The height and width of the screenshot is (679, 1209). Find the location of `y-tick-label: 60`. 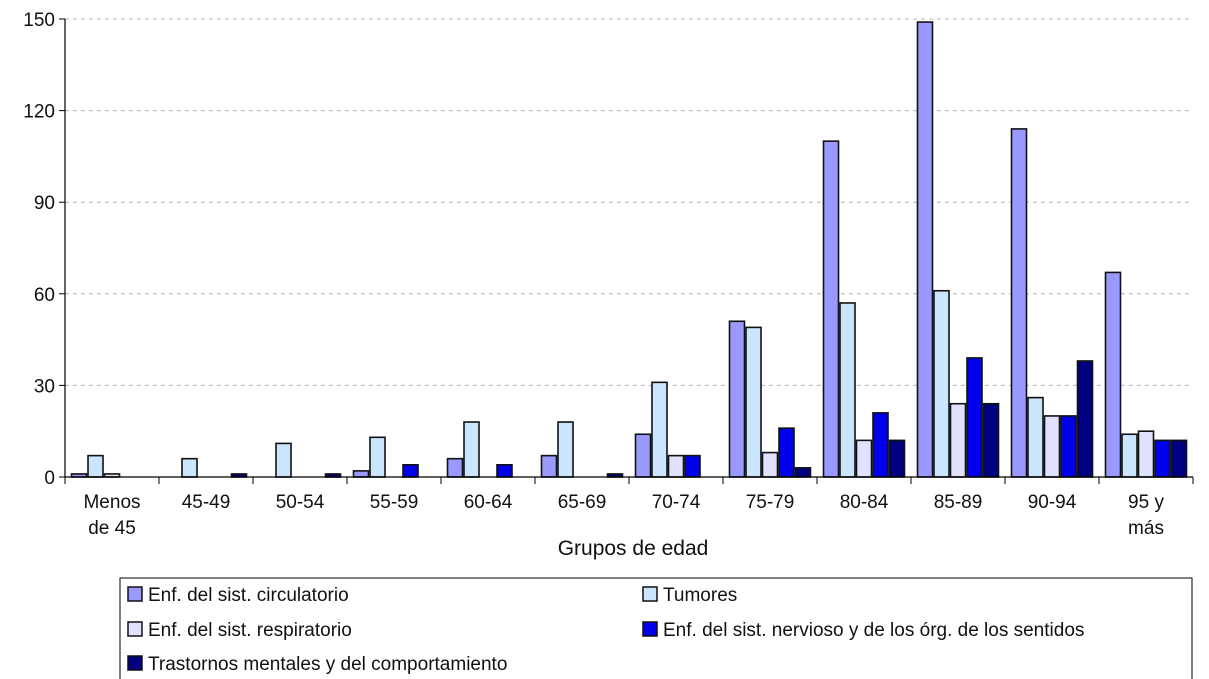

y-tick-label: 60 is located at coordinates (44, 295).